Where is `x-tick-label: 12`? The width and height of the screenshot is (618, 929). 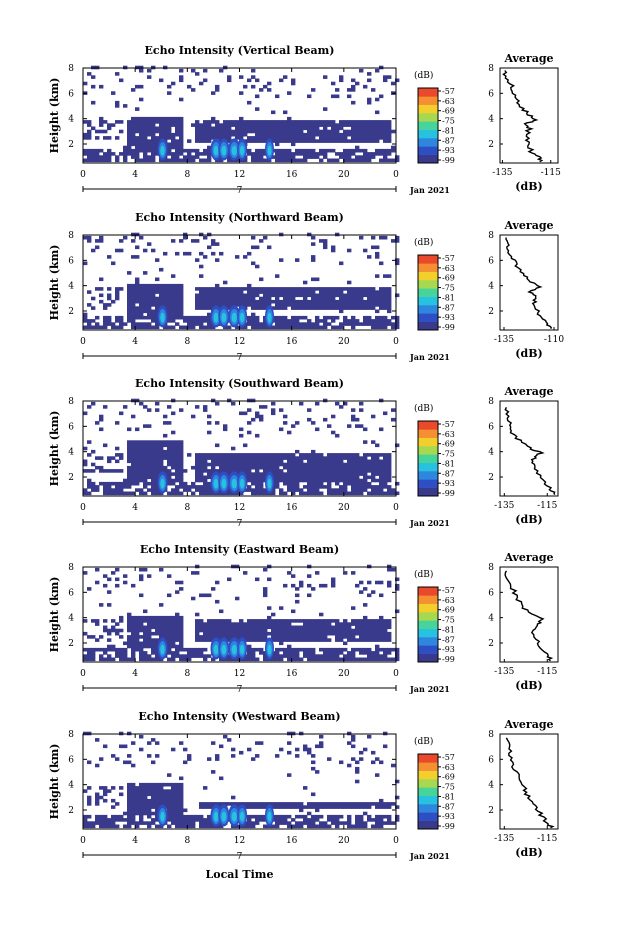 x-tick-label: 12 is located at coordinates (239, 342).